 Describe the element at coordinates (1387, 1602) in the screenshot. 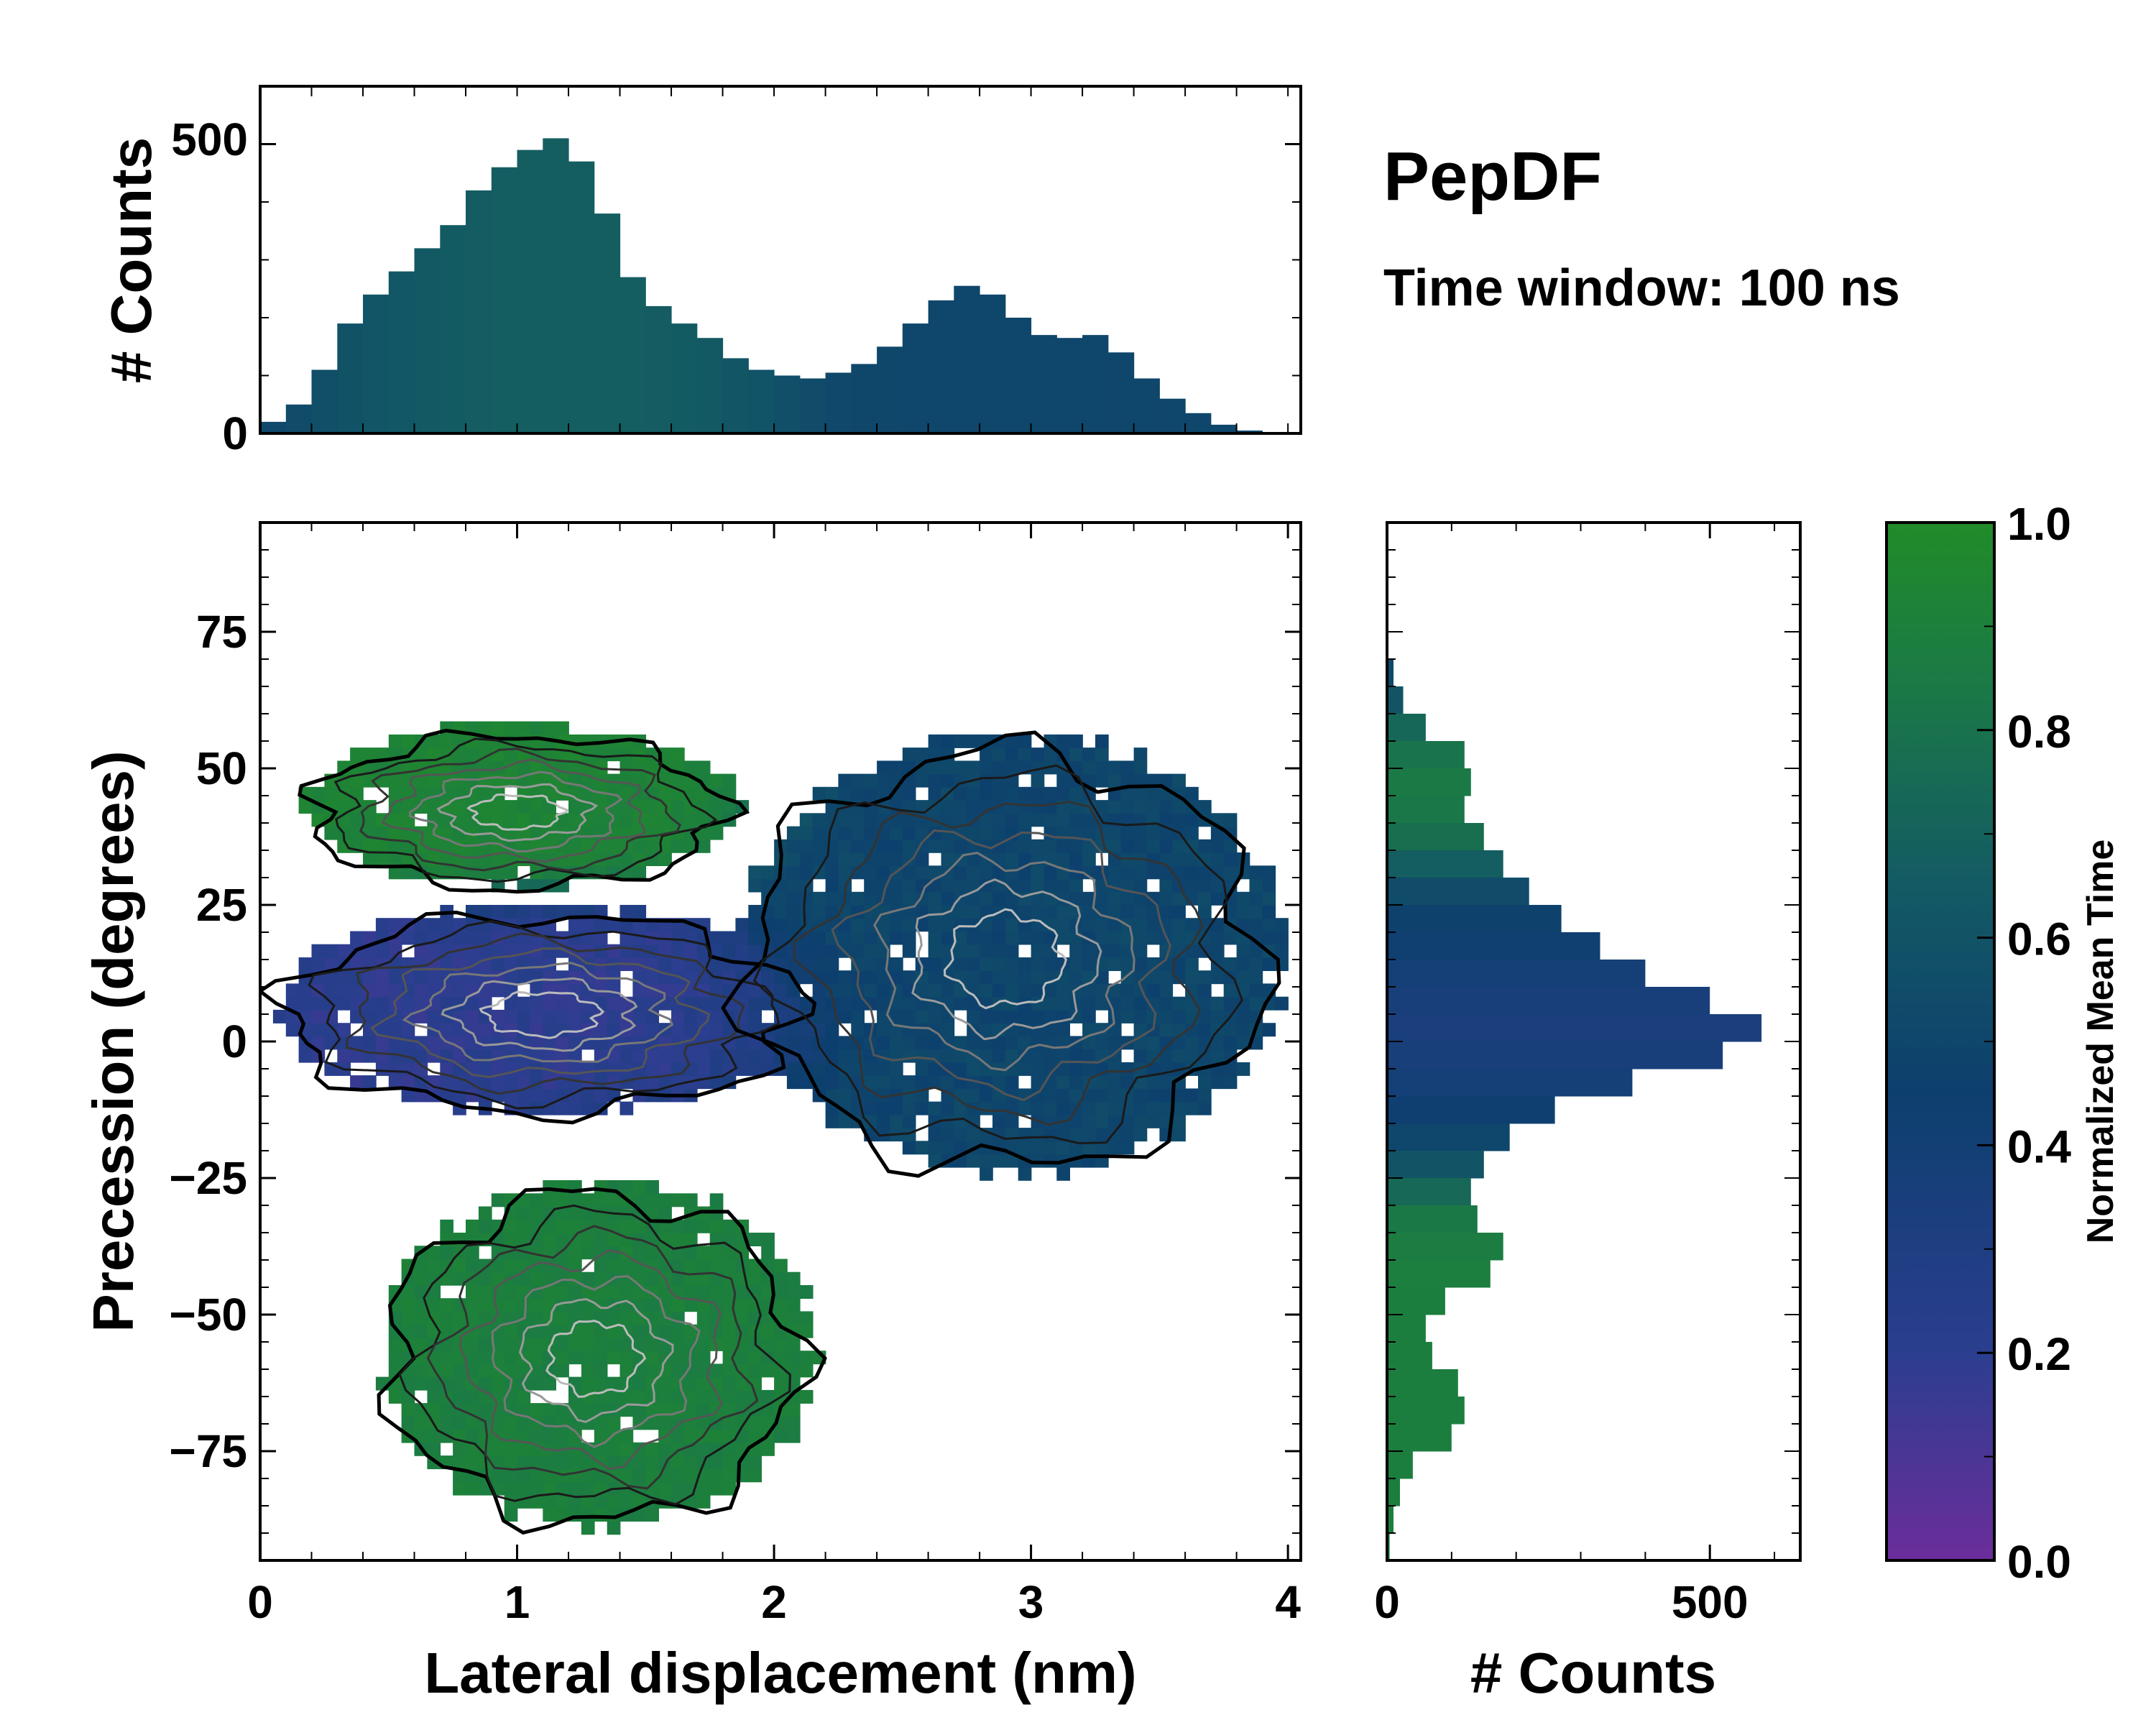

I see `right-x-tick-label: 0` at that location.